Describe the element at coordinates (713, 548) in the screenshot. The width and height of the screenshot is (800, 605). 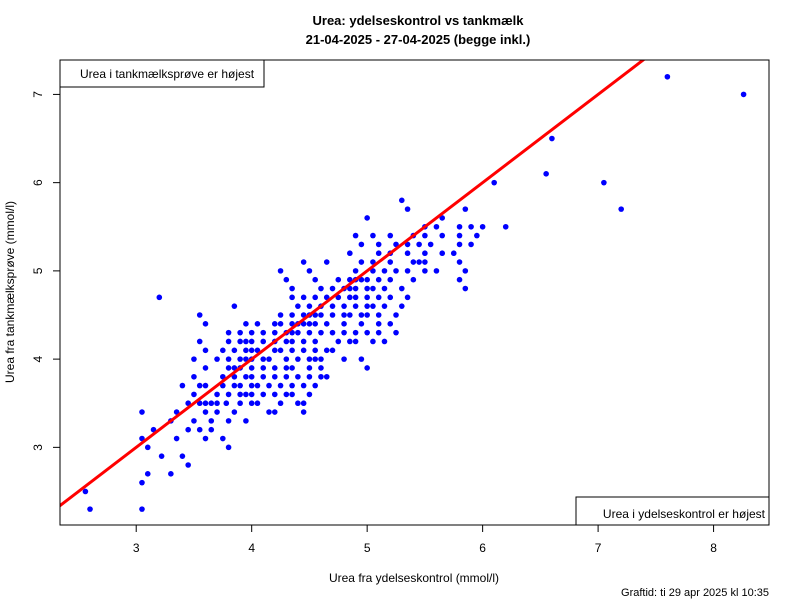
I see `x-tick-label: 8` at that location.